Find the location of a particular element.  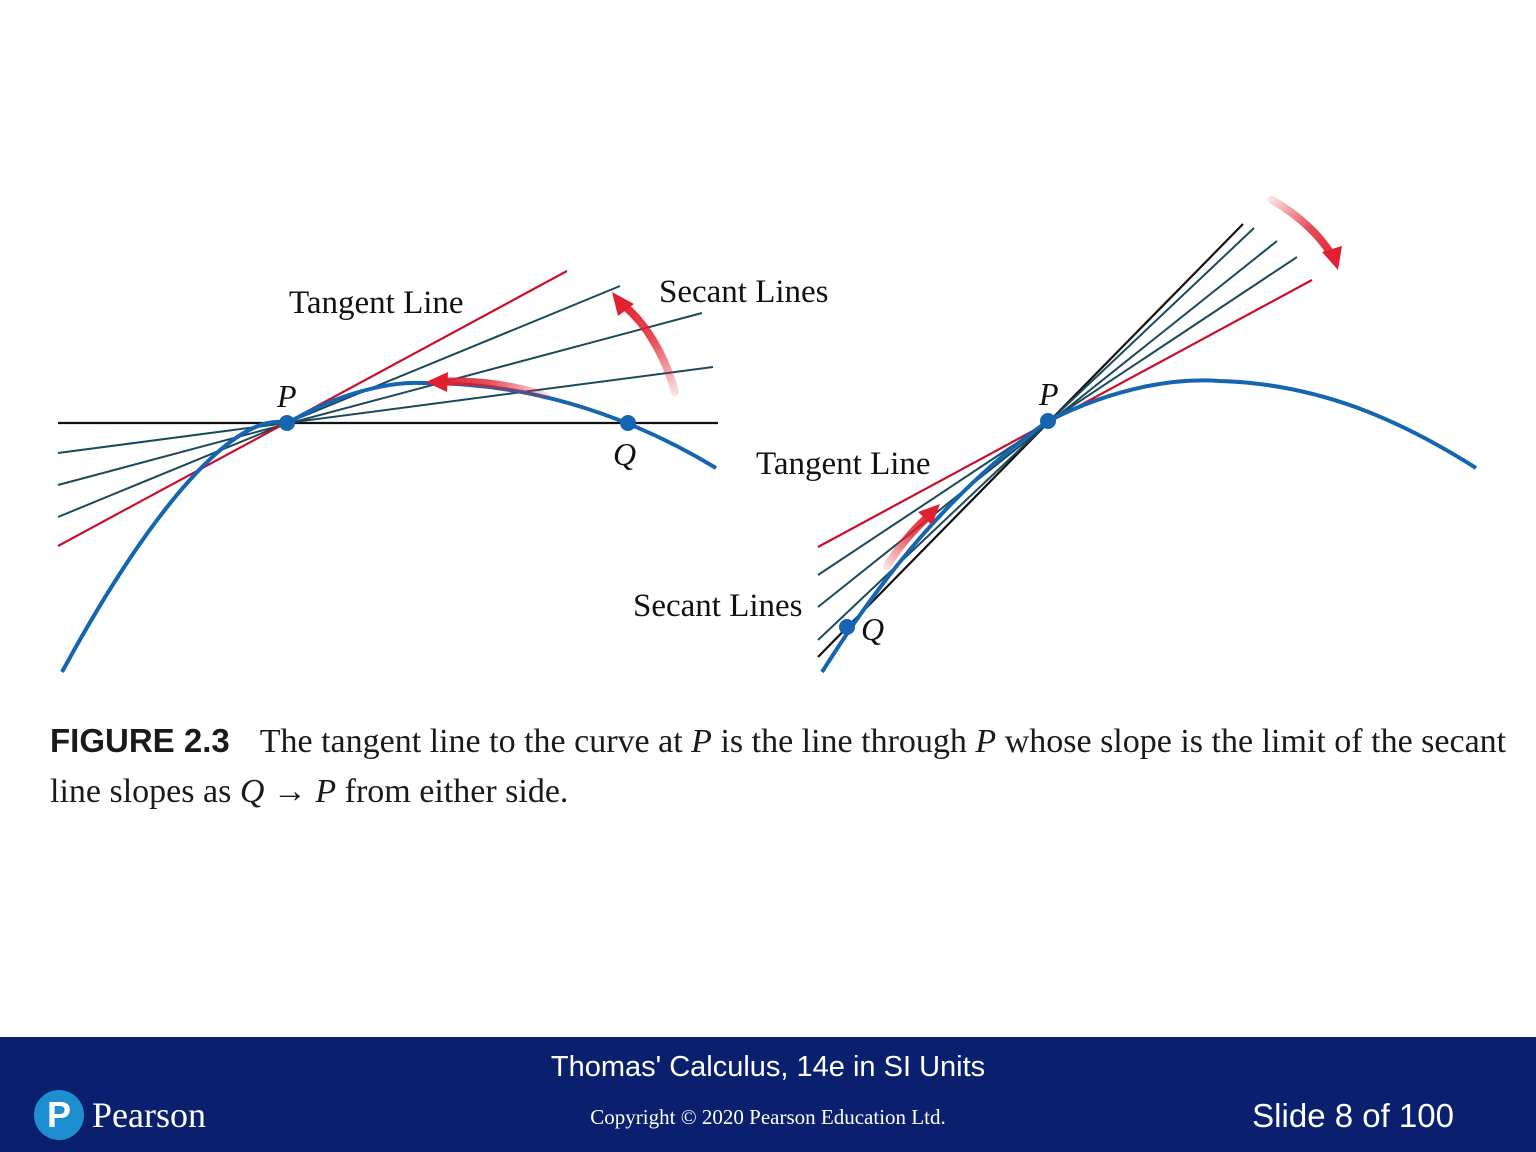

pearson-logo-icon: P is located at coordinates (59, 1115).